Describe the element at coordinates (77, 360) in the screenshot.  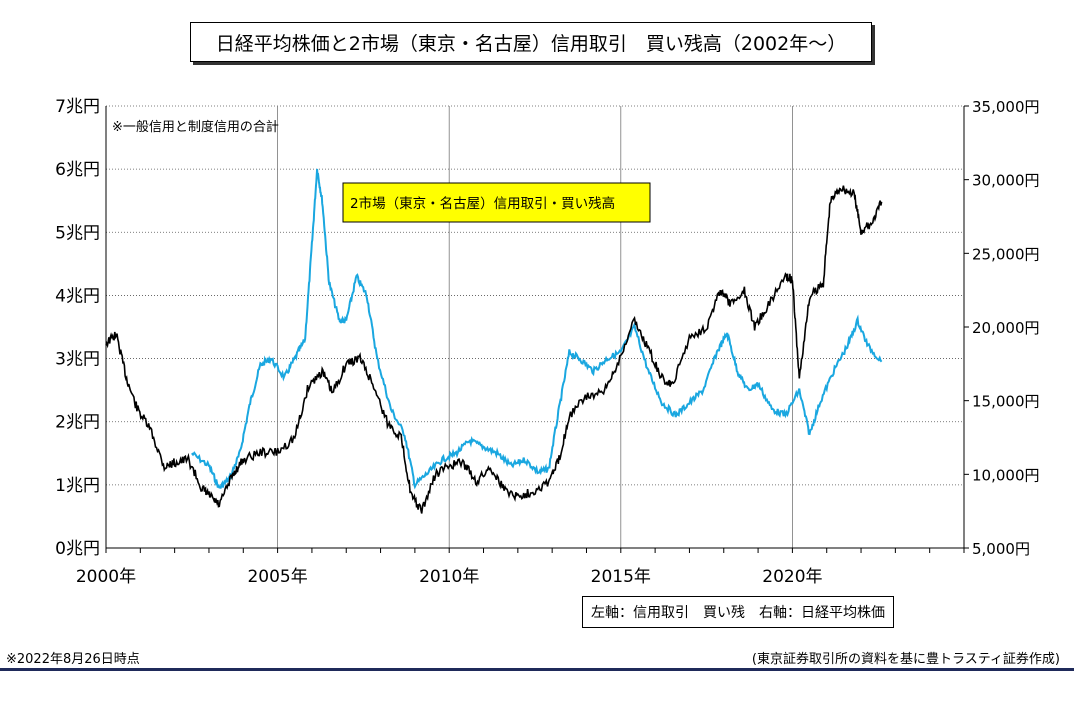
I see `left-tick-label: 3兆円` at that location.